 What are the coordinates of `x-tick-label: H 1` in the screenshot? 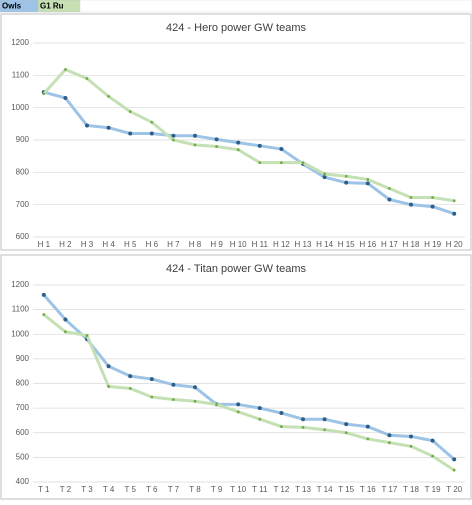 It's located at (44, 244).